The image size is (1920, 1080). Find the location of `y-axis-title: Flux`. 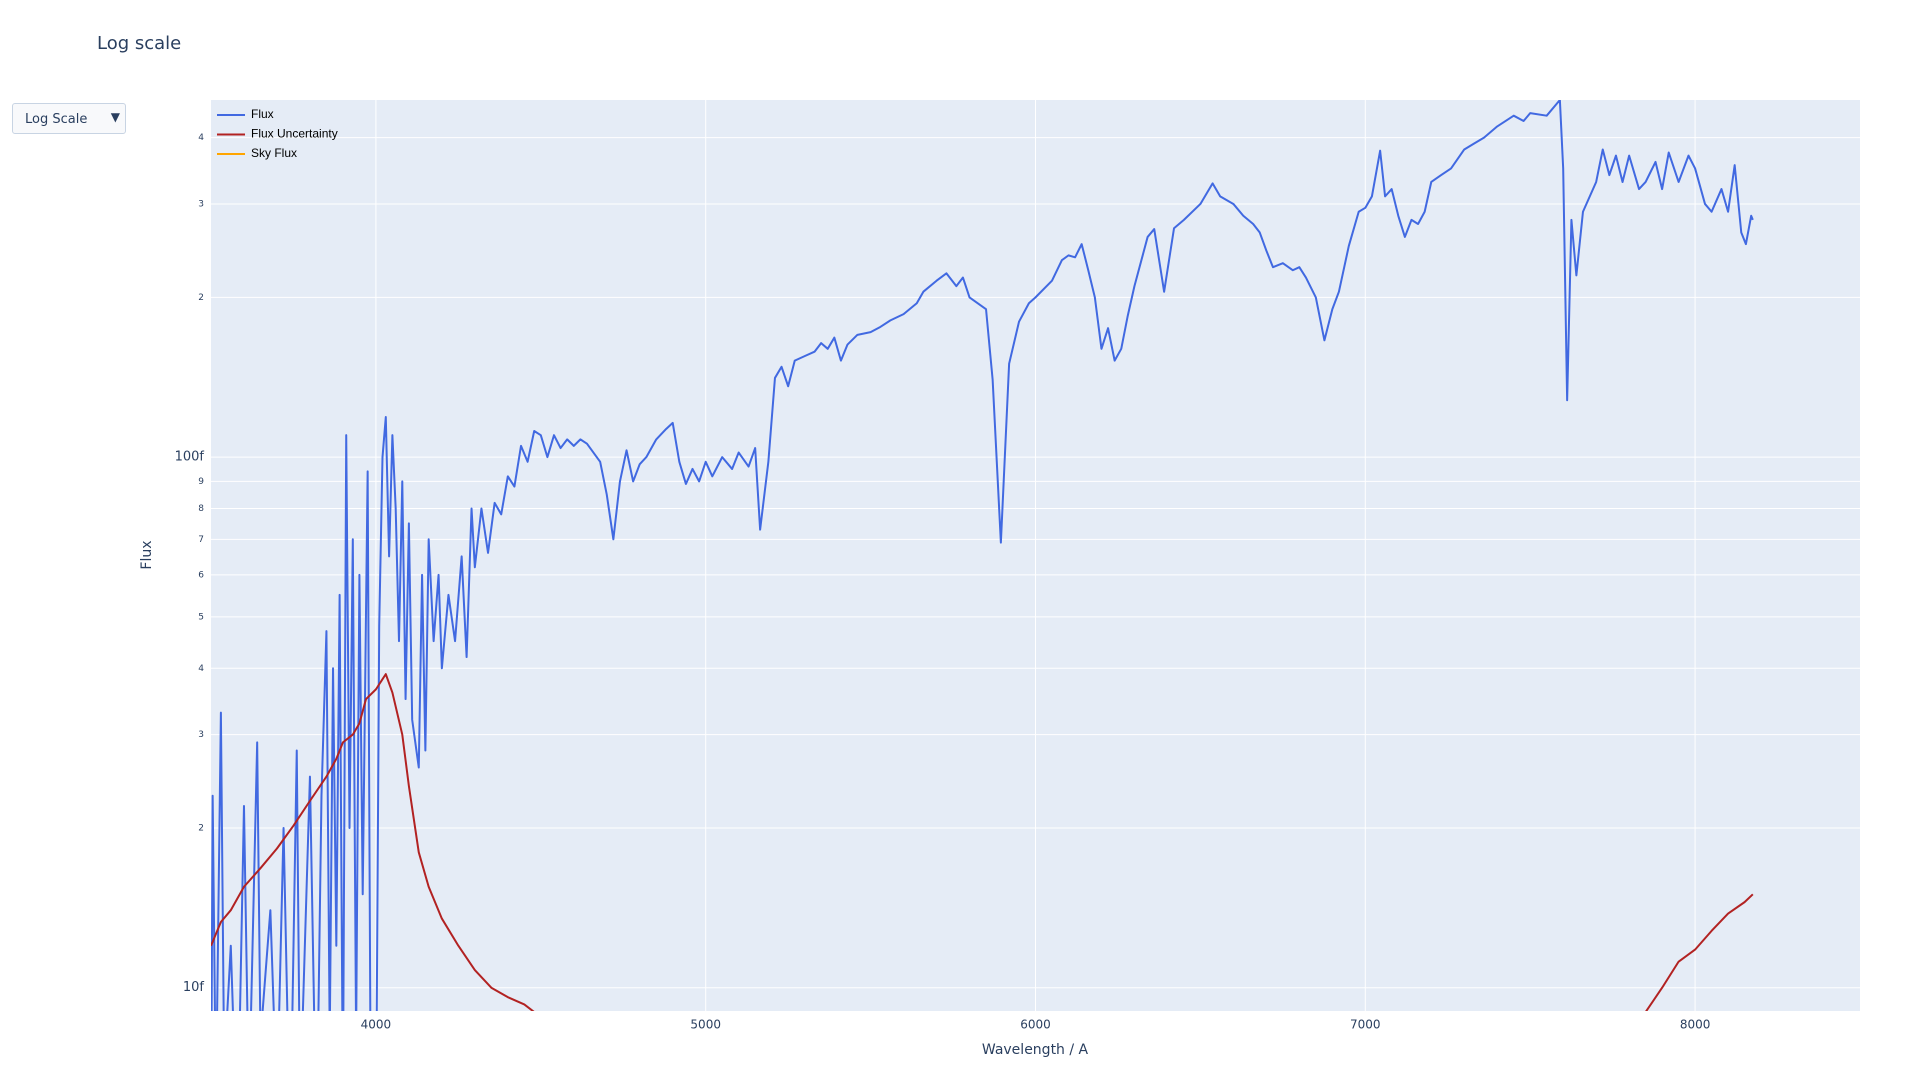

y-axis-title: Flux is located at coordinates (147, 554).